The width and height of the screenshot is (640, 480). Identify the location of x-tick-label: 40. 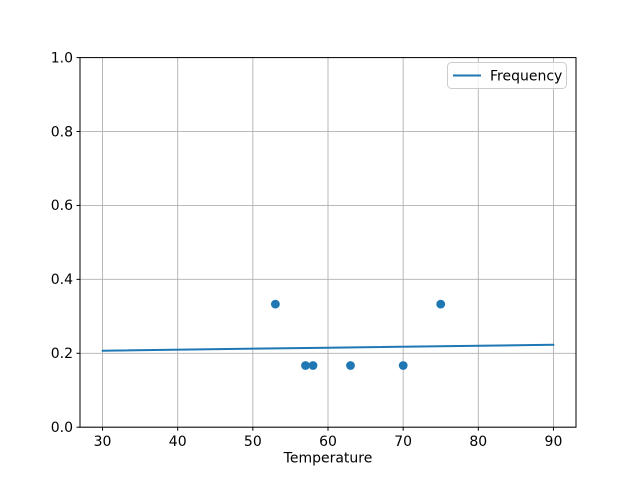
(178, 442).